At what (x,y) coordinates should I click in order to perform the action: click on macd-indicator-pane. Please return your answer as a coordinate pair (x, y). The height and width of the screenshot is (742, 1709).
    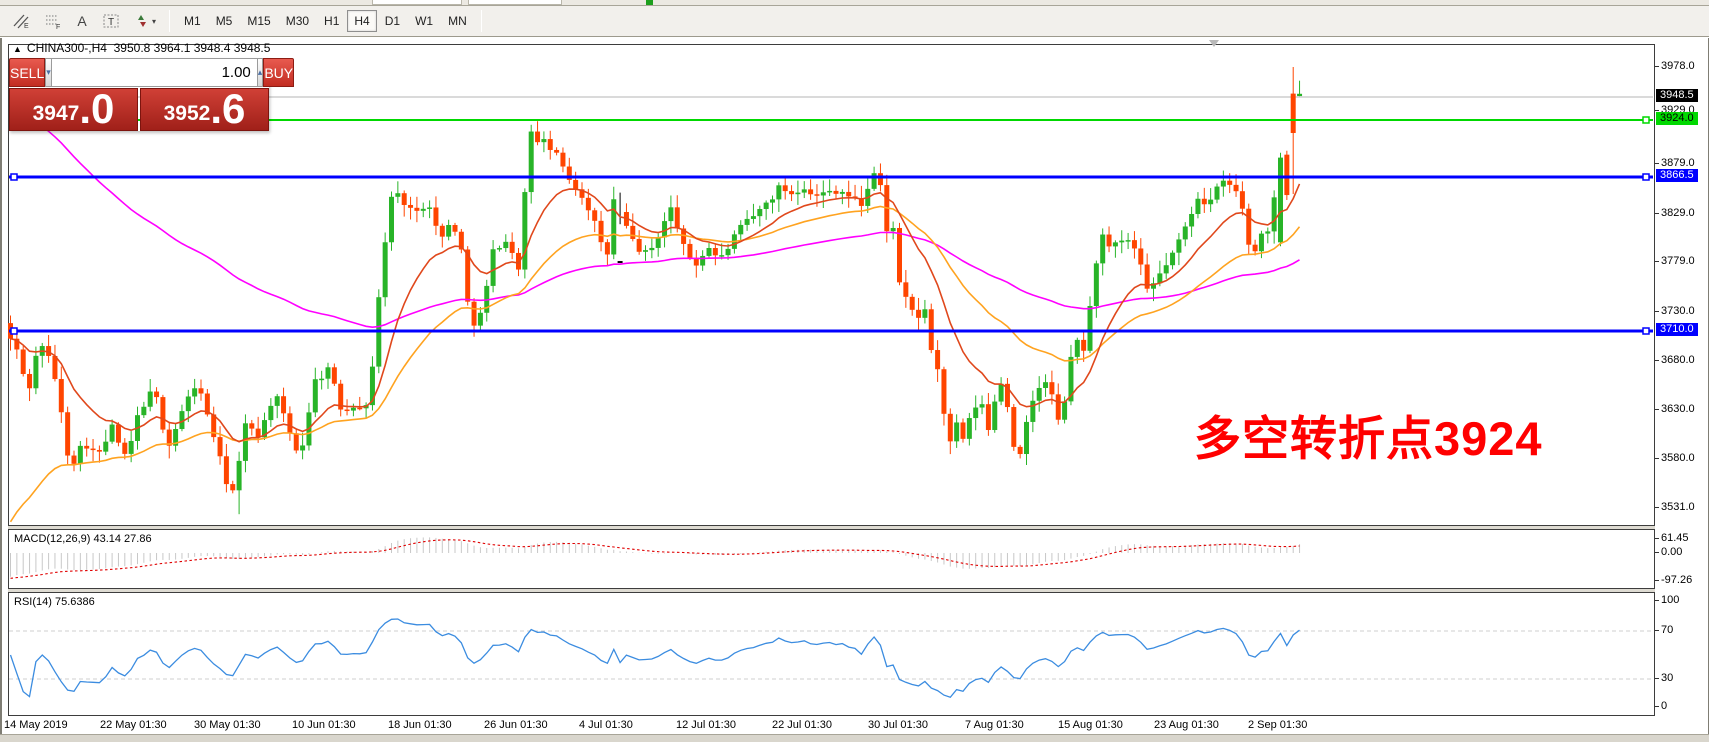
    Looking at the image, I should click on (831, 559).